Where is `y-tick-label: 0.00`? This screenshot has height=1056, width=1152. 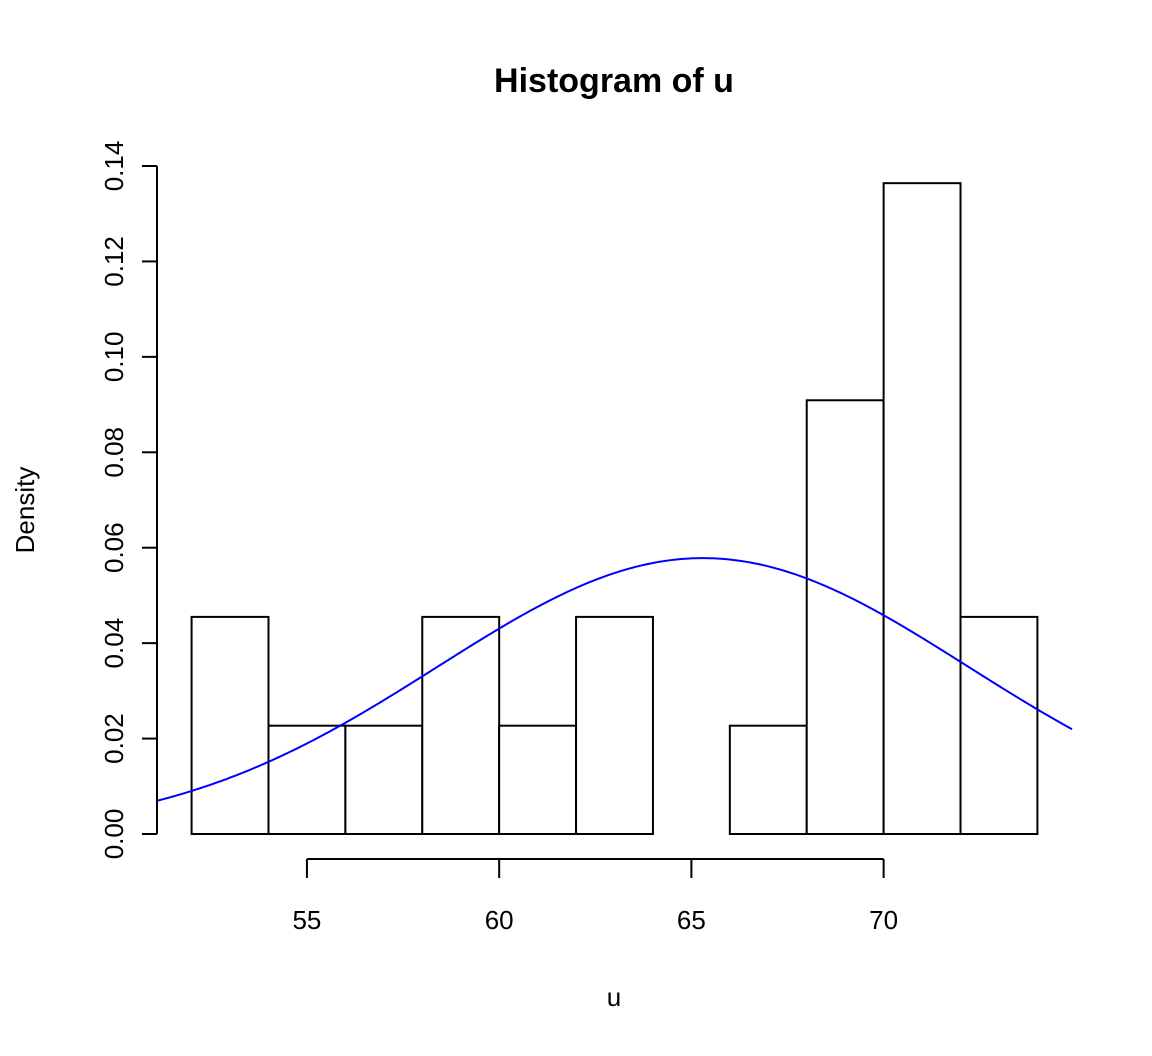 y-tick-label: 0.00 is located at coordinates (114, 834).